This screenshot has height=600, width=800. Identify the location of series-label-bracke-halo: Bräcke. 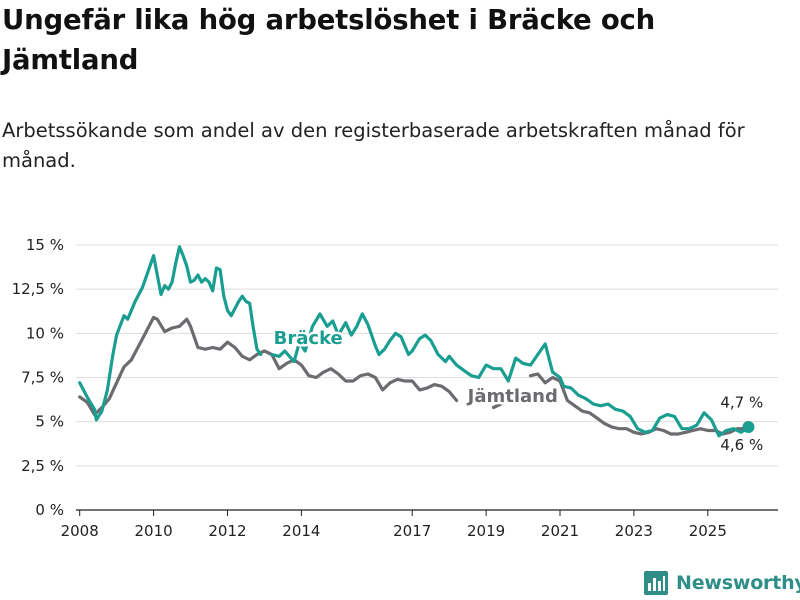
(308, 338).